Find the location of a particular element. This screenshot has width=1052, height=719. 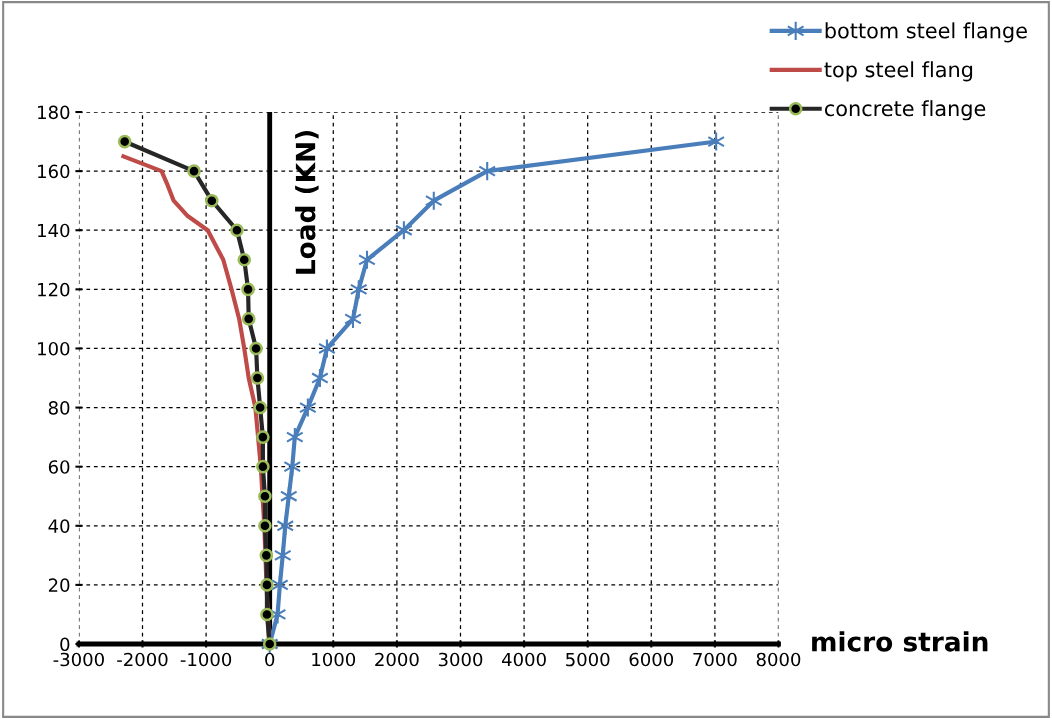

y-tick-label: 40 is located at coordinates (59, 526).